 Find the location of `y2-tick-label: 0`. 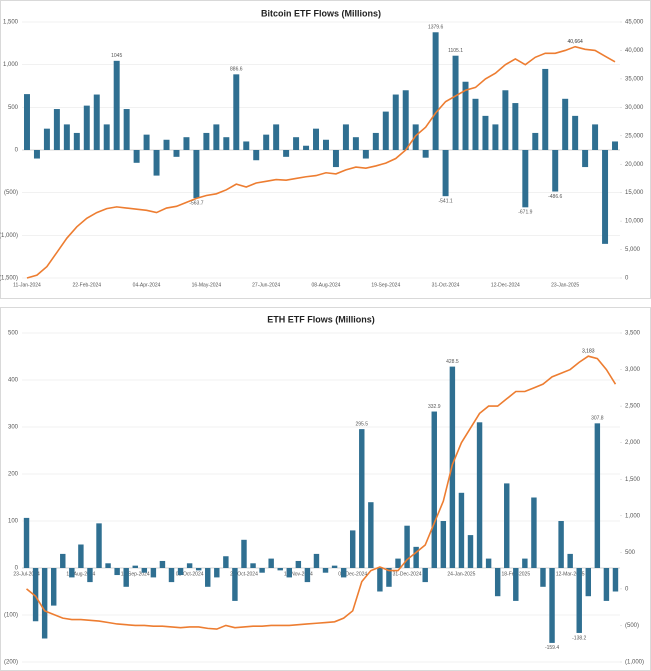

y2-tick-label: 0 is located at coordinates (627, 589).